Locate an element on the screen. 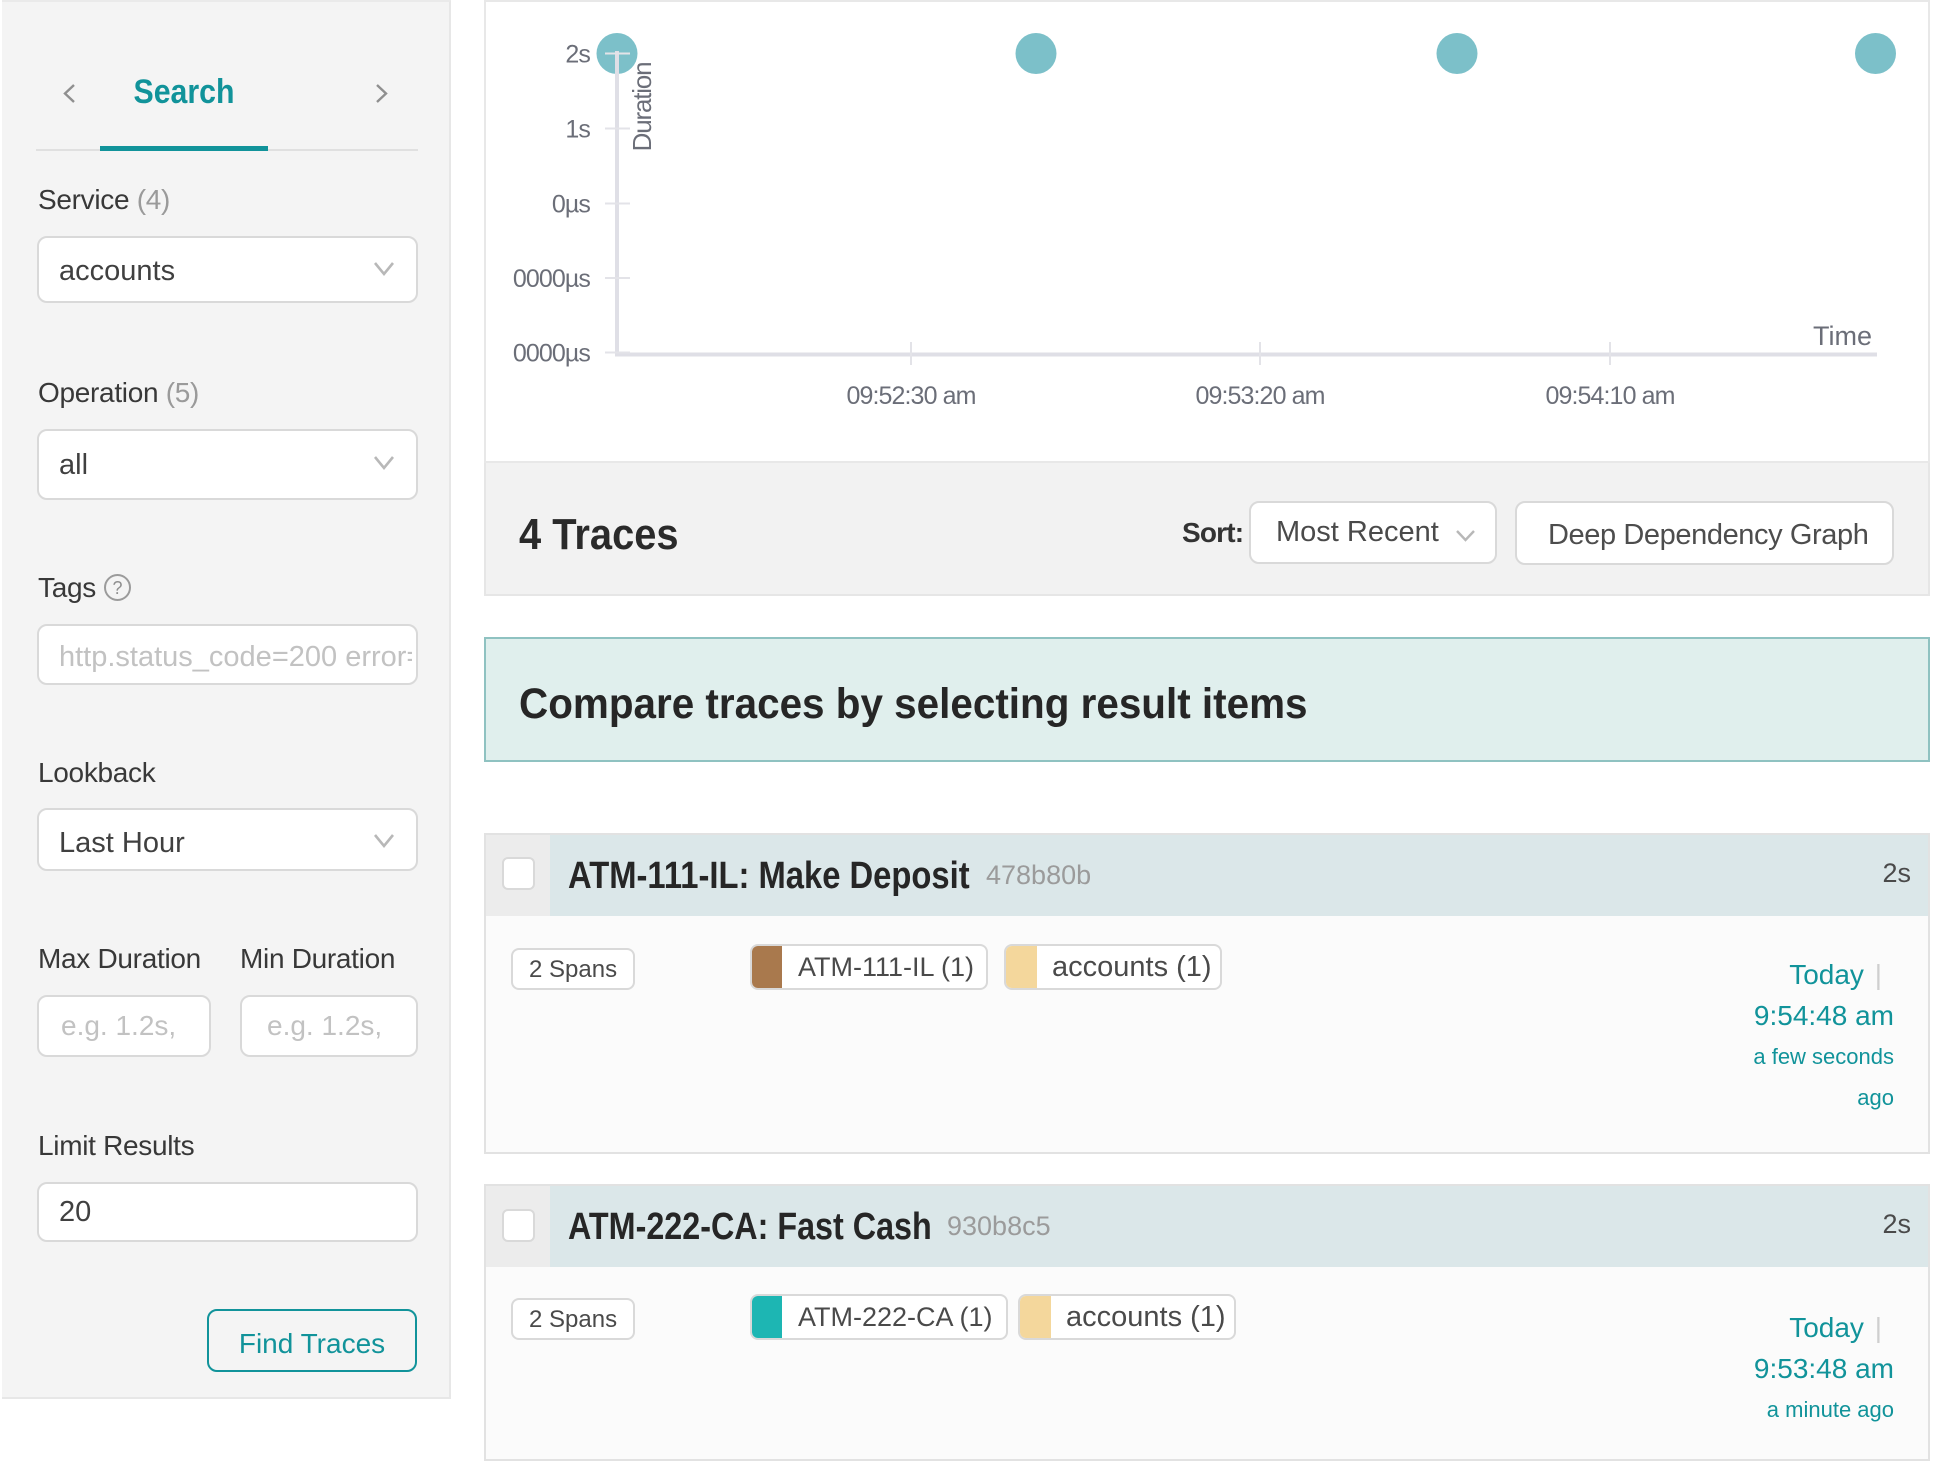 The image size is (1960, 1472). svg-text: 1s is located at coordinates (577, 130).